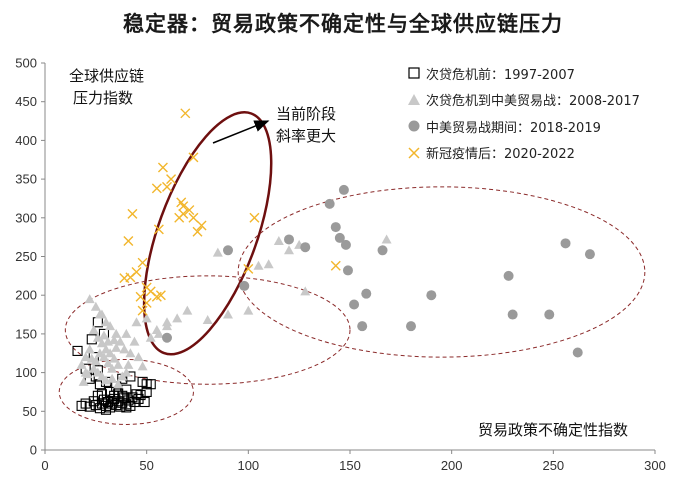 This screenshot has height=491, width=686. Describe the element at coordinates (452, 465) in the screenshot. I see `x-tick-label: 200` at that location.